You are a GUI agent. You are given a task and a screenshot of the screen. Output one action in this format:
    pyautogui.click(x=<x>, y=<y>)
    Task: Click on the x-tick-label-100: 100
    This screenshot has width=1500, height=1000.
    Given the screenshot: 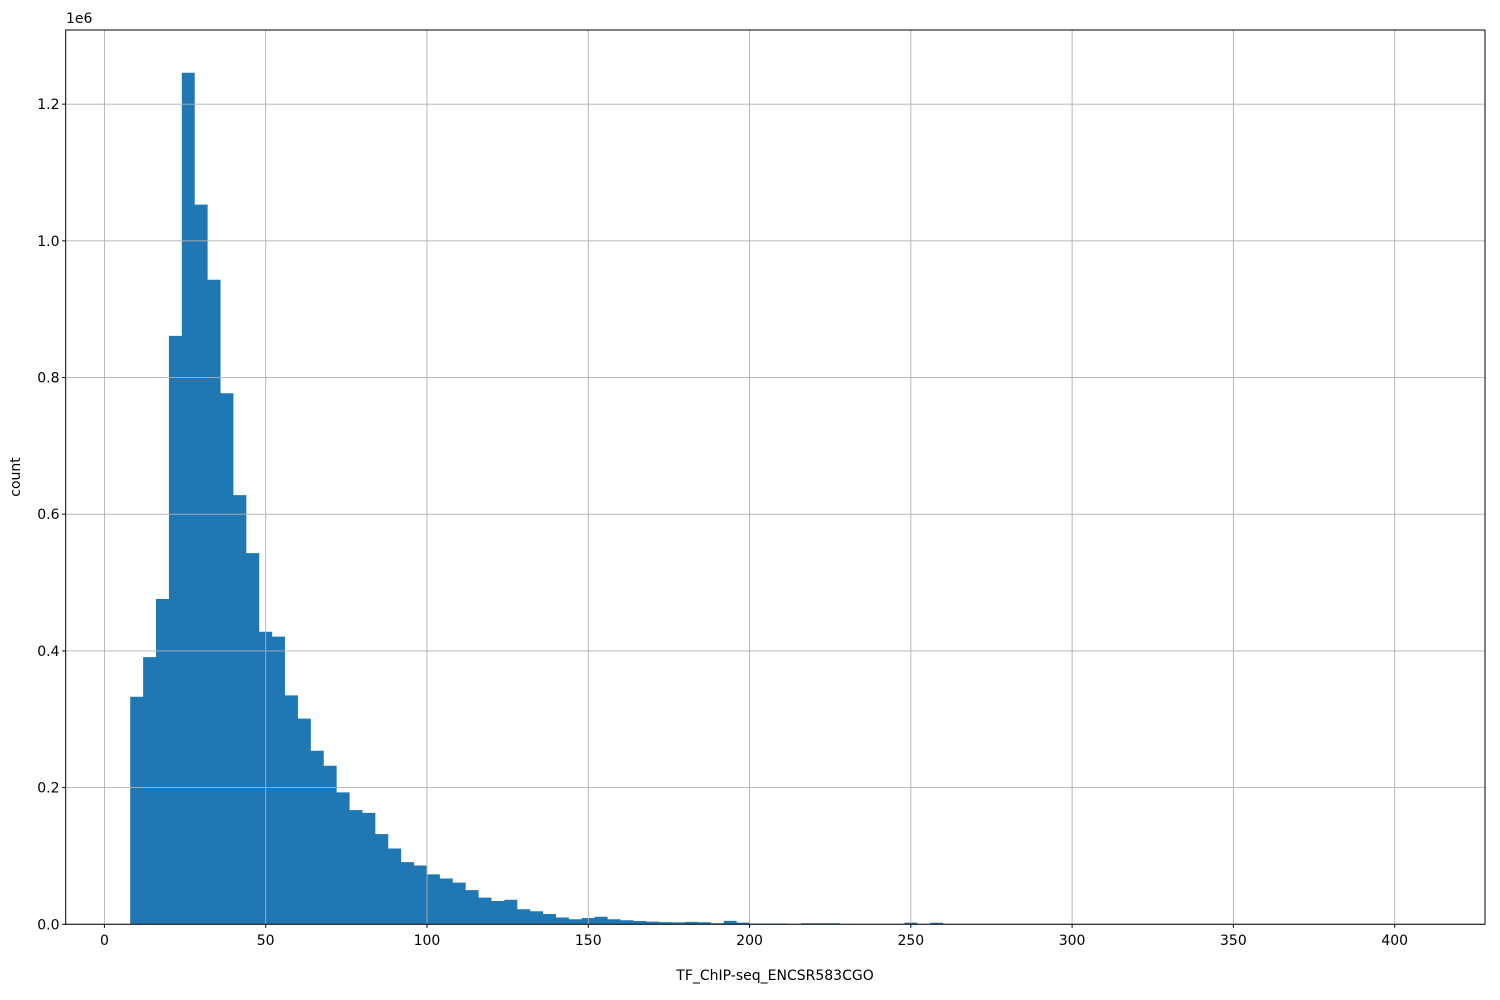 What is the action you would take?
    pyautogui.click(x=427, y=941)
    